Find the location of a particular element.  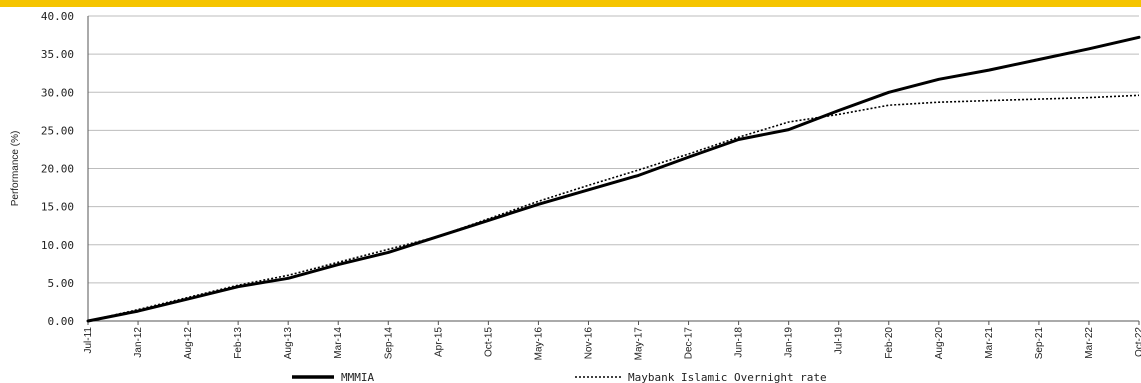

x-tick-label: May-17 is located at coordinates (639, 344).